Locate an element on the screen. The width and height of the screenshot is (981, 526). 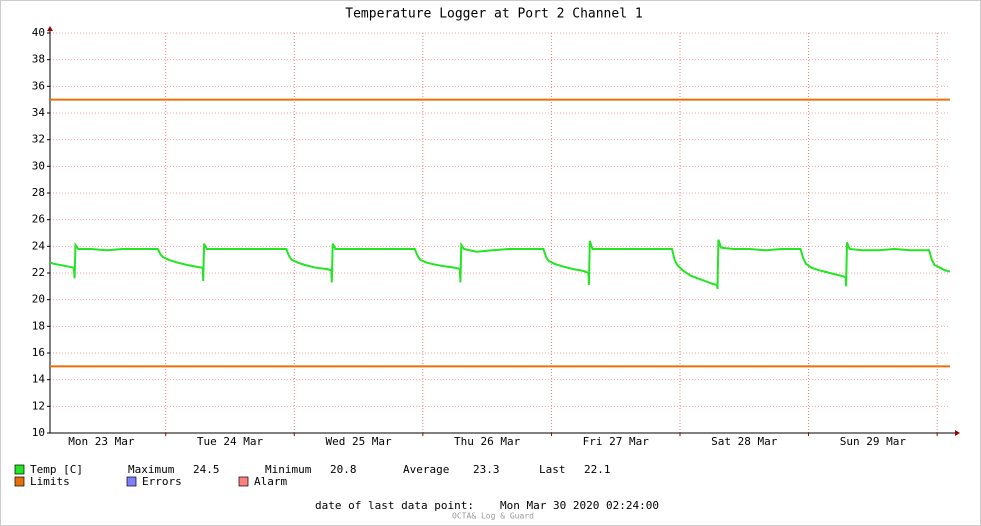
y-tick-label: 10 is located at coordinates (38, 432).